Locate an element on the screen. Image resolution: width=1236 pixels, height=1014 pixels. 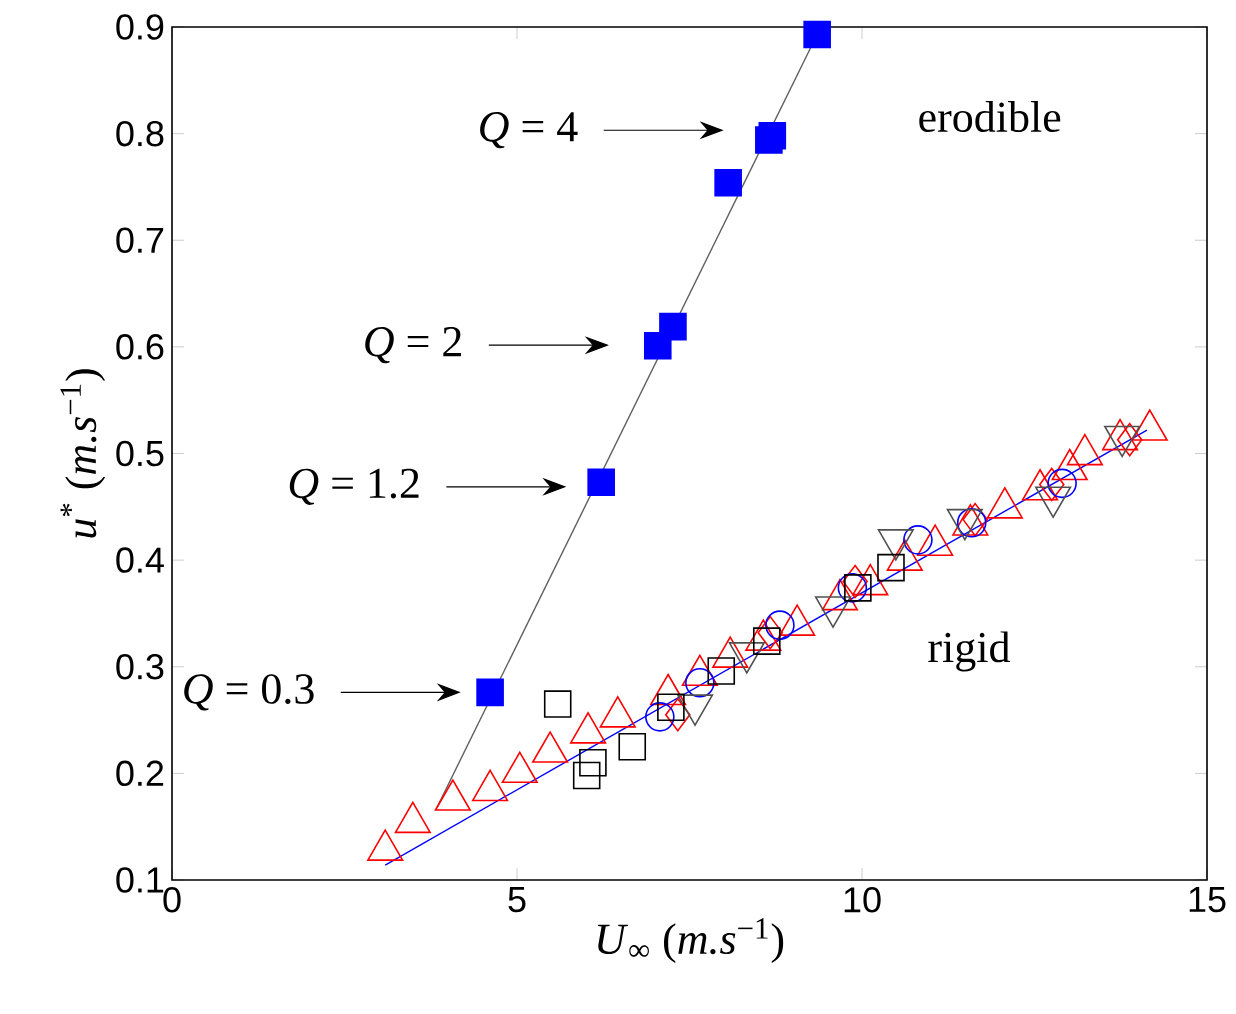
annotation: Q = 1.2 is located at coordinates (354, 486).